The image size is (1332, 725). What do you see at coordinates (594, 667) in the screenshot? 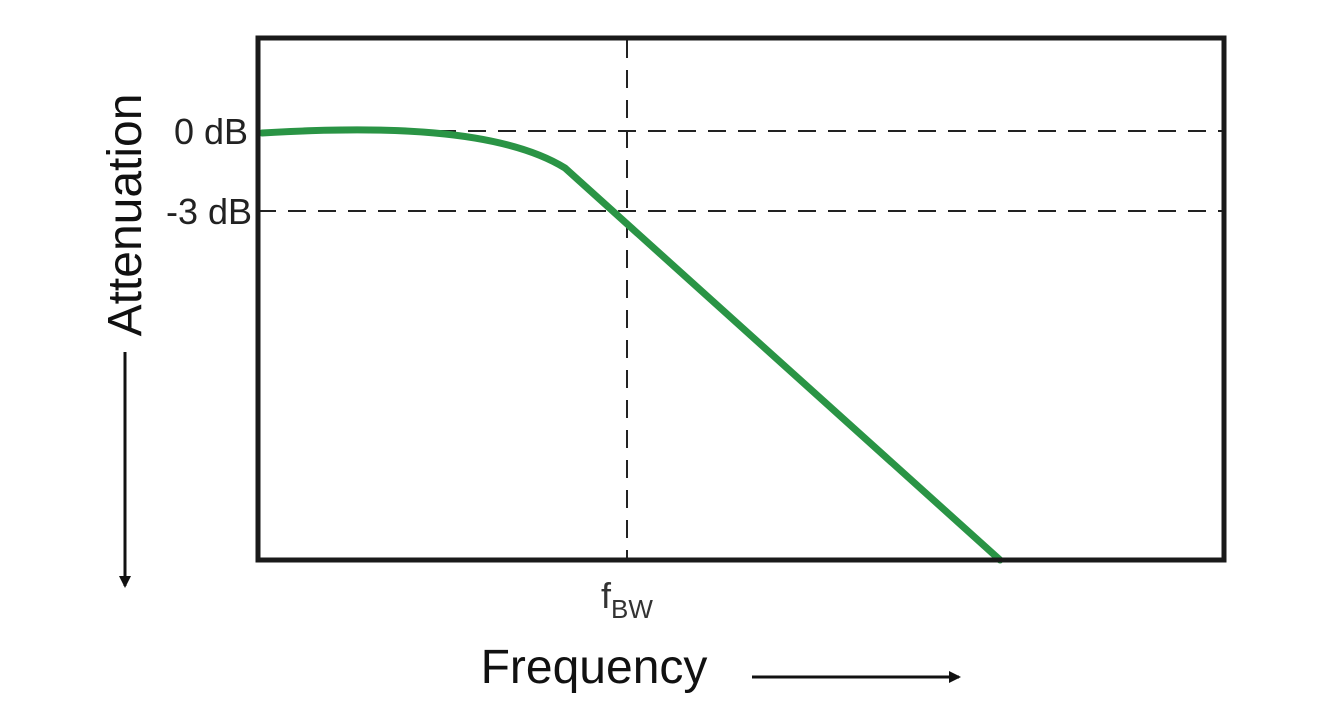
I see `x-axis-title: Frequency` at bounding box center [594, 667].